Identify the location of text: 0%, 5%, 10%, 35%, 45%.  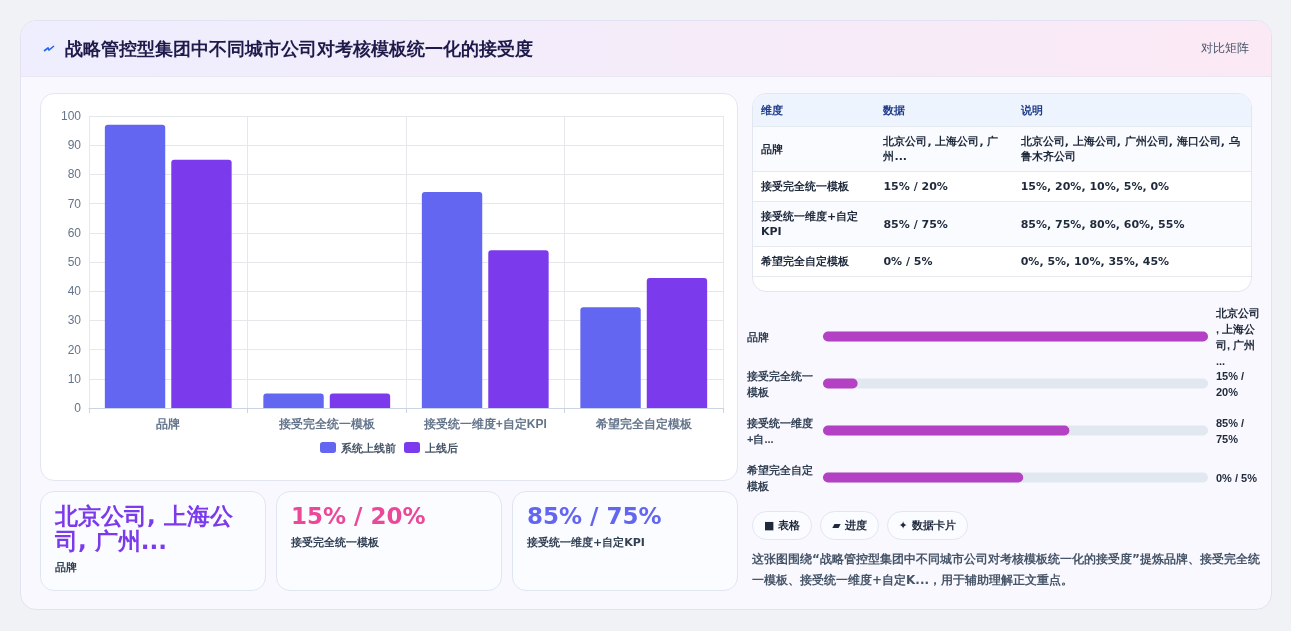
(1131, 261).